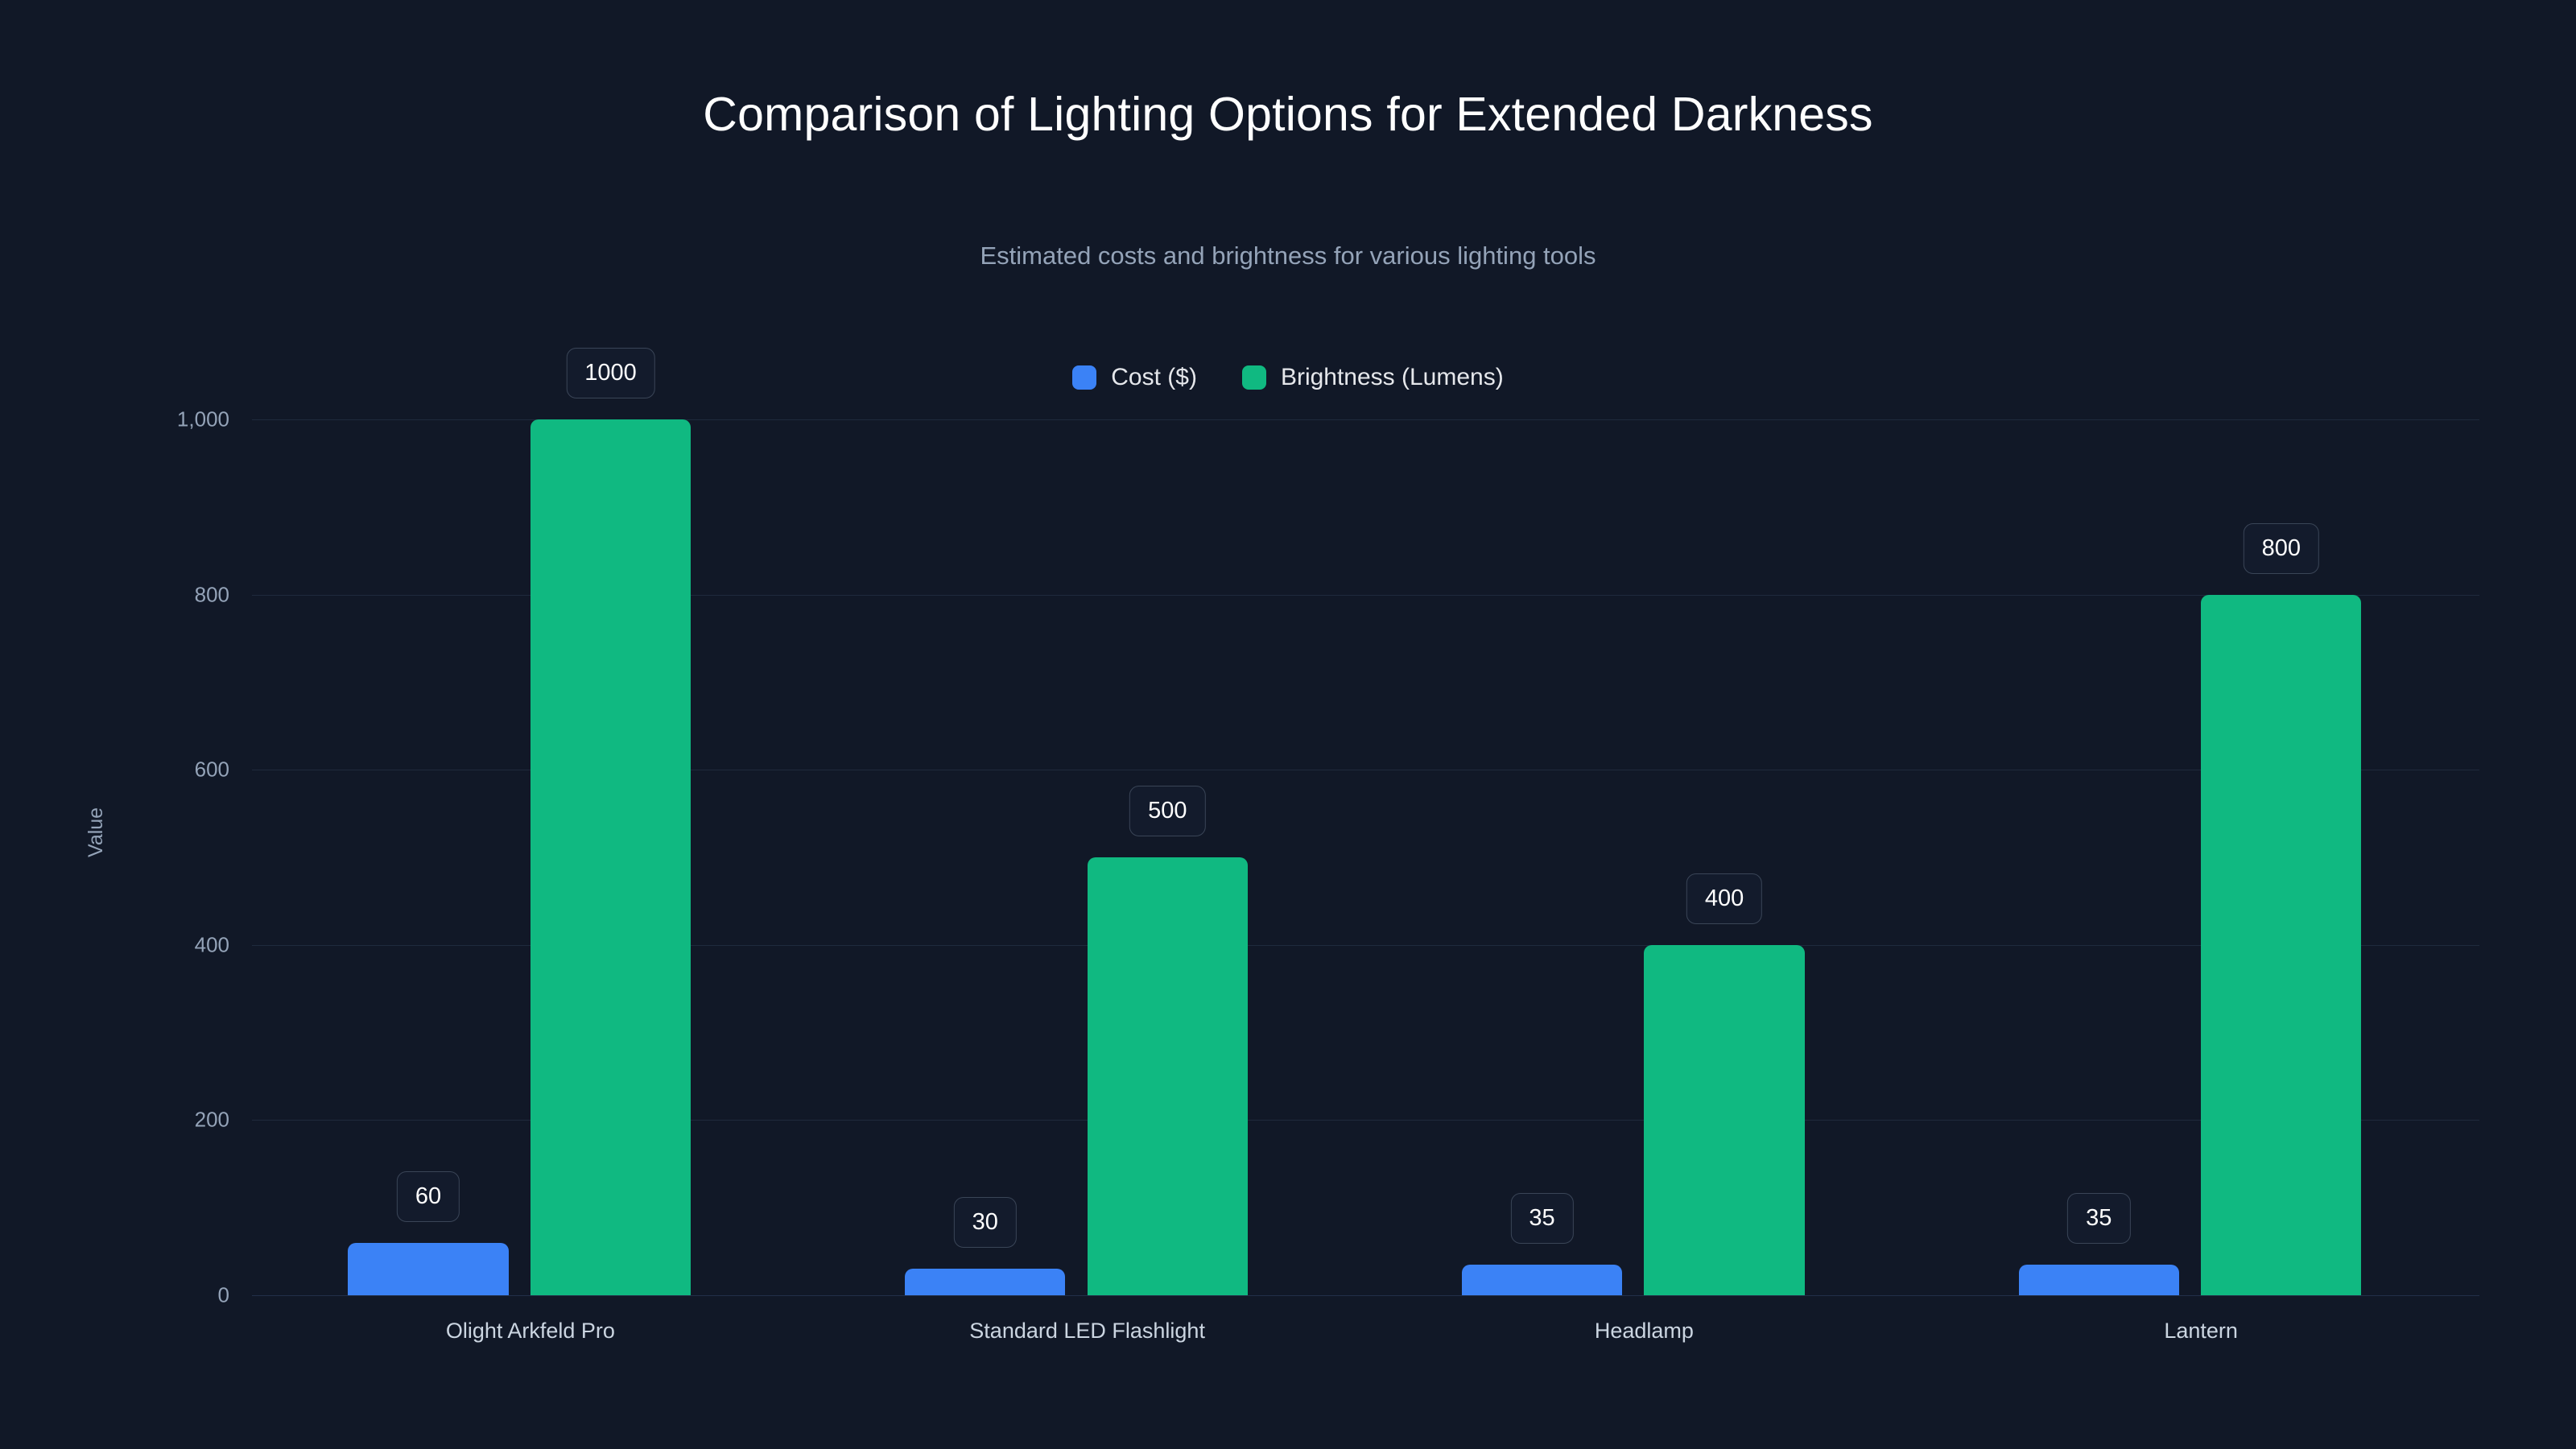  Describe the element at coordinates (1167, 811) in the screenshot. I see `value-label: 500` at that location.